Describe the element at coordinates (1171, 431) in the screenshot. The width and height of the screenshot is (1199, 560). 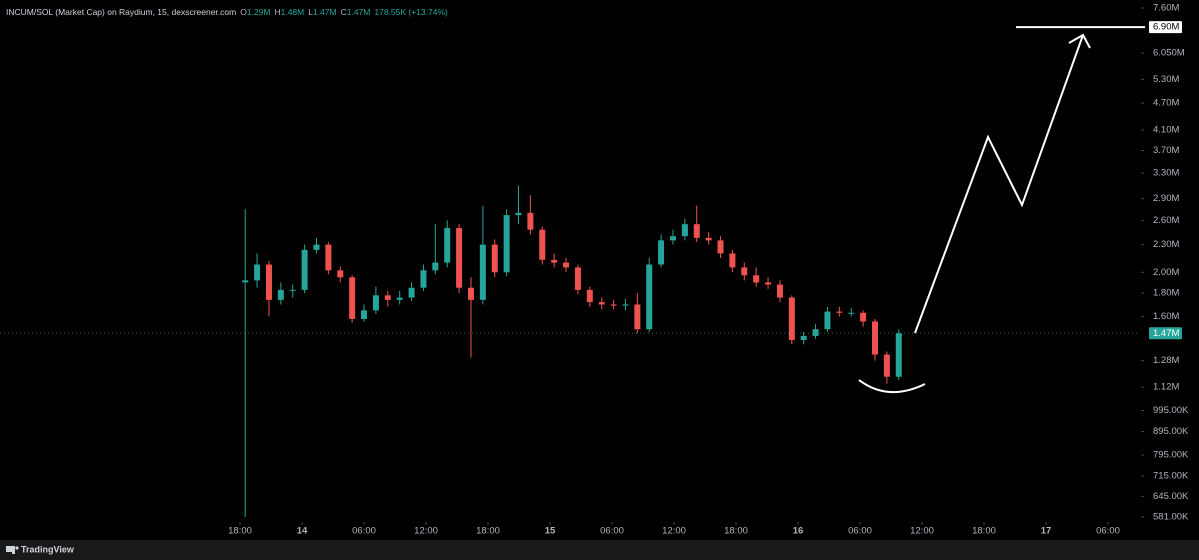
I see `y-tick-label: 895.00K` at that location.